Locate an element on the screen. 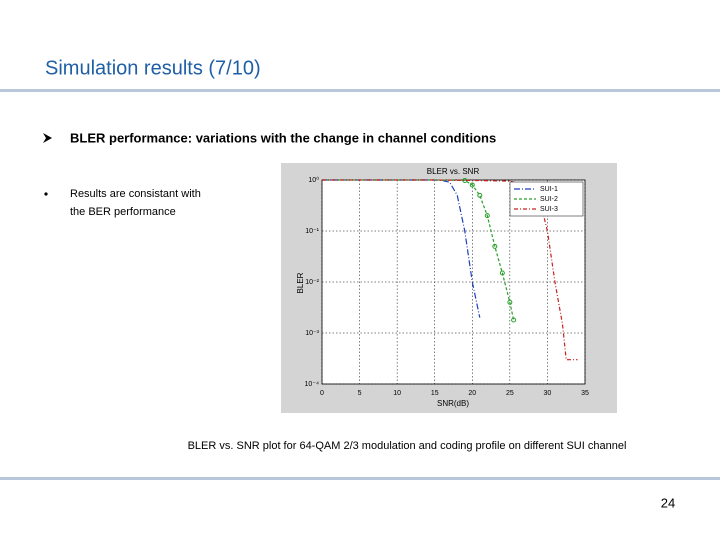  footer-rule is located at coordinates (360, 478).